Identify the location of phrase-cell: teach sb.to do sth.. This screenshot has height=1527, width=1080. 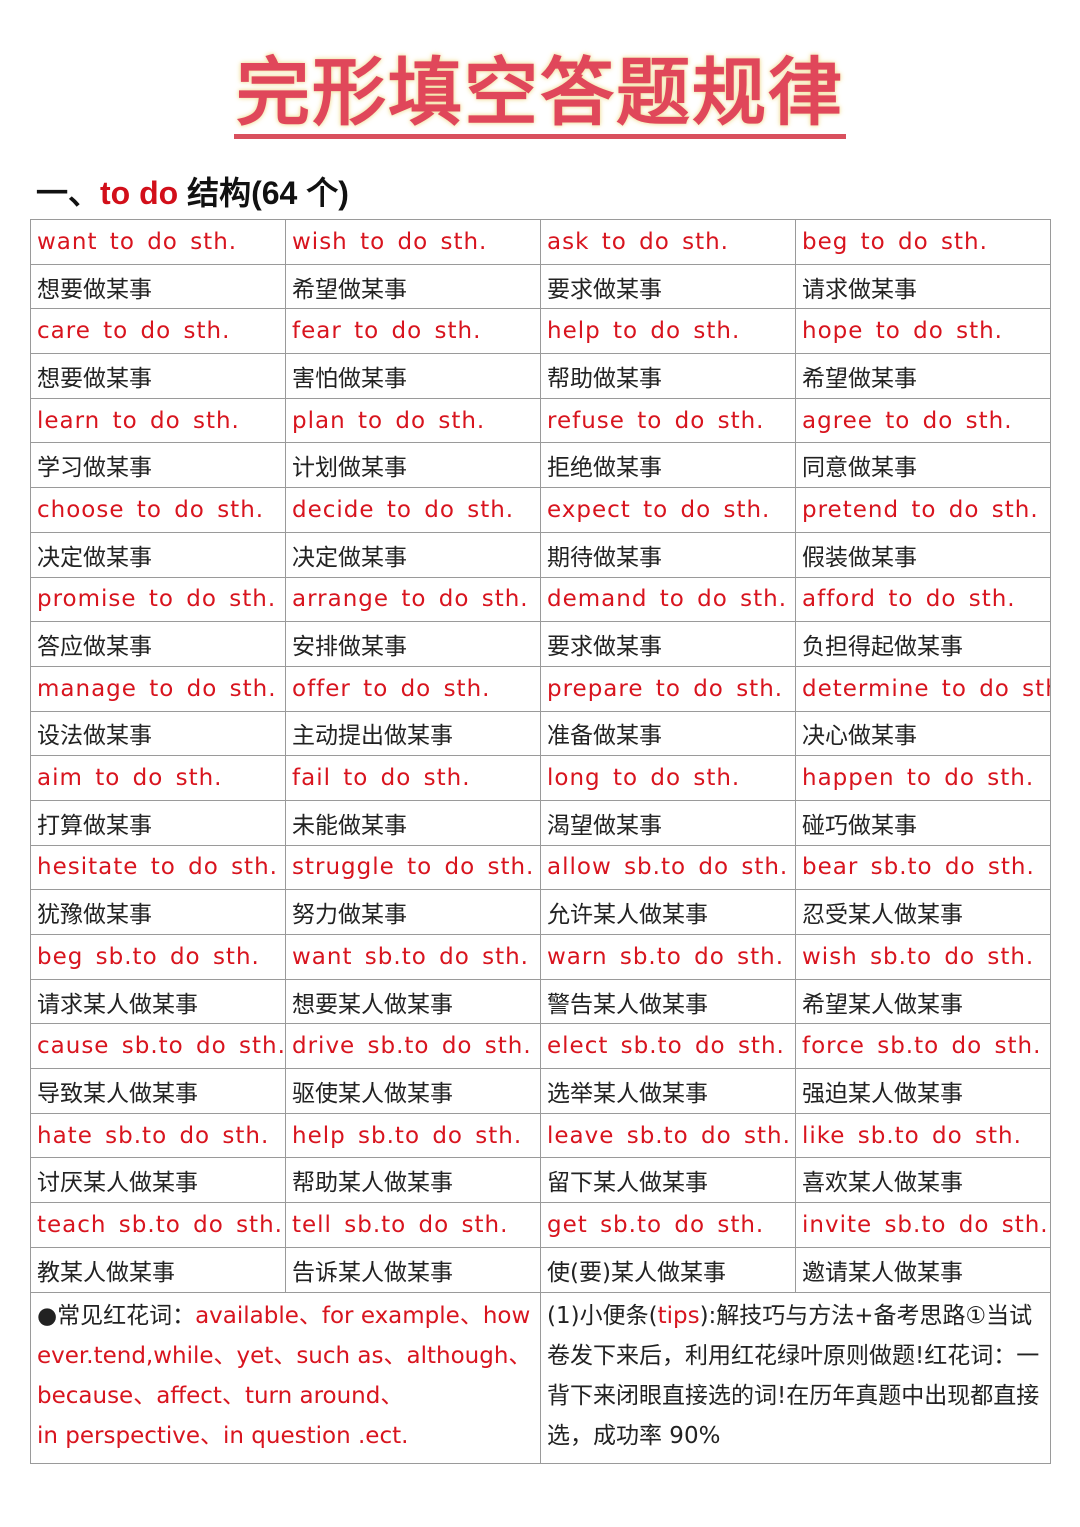
(158, 1225).